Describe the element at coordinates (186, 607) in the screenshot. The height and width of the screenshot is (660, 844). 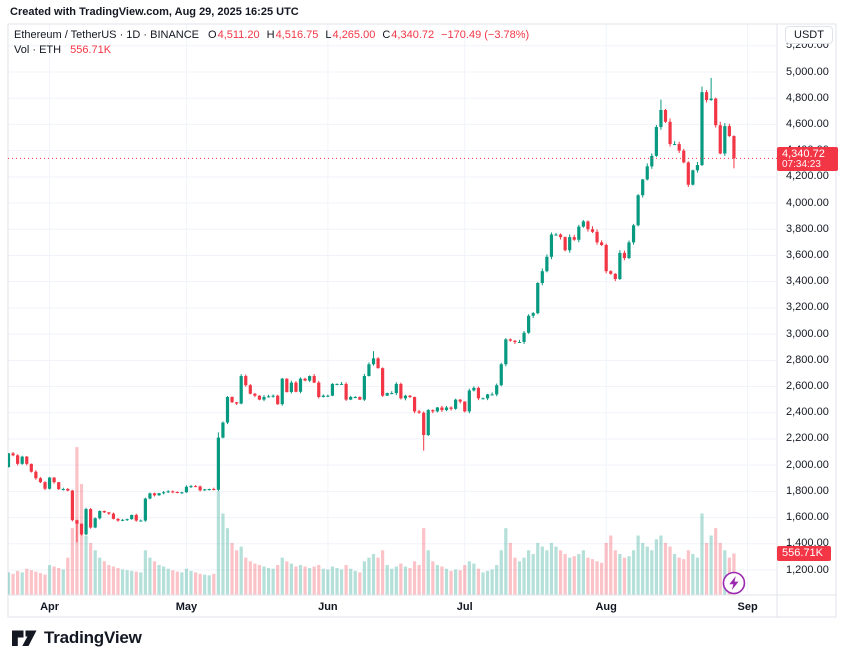
I see `month-tick-label: May` at that location.